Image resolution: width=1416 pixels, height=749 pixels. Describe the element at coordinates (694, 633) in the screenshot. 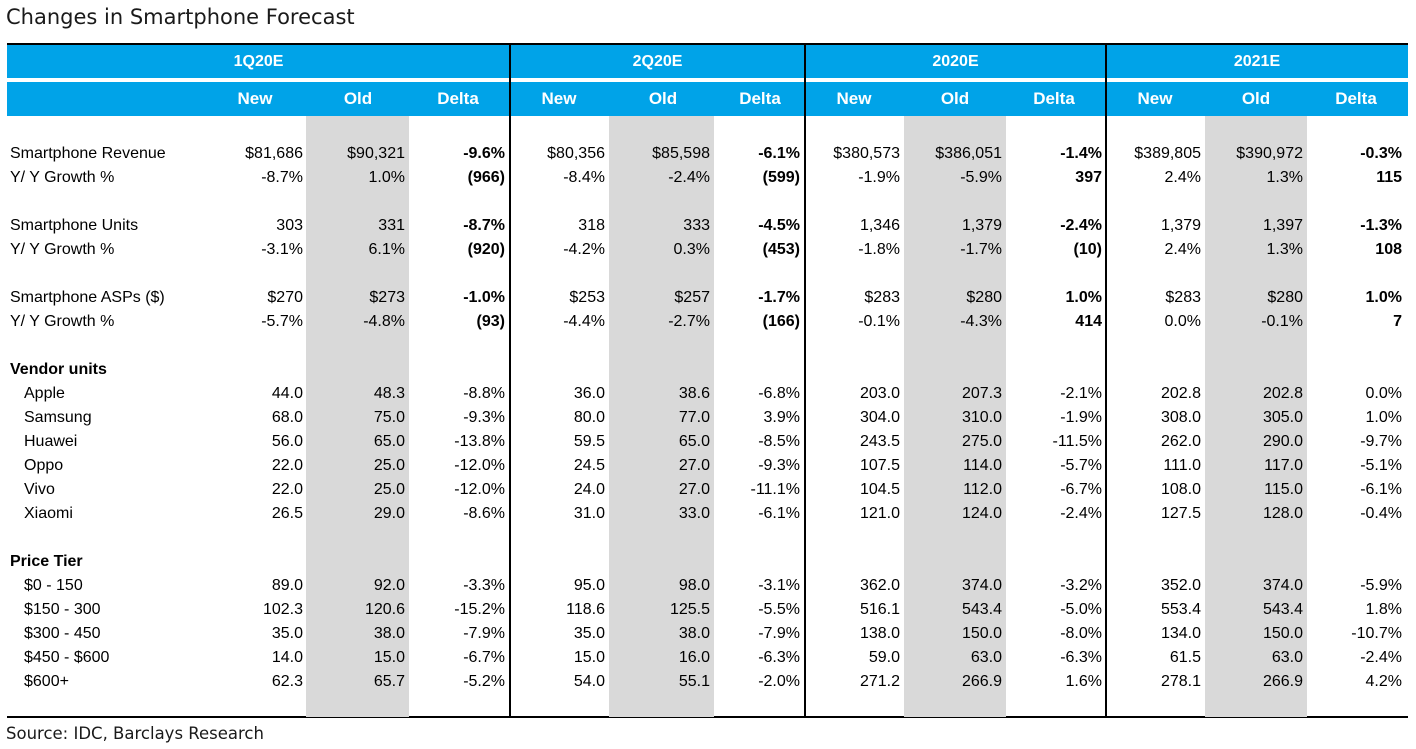

I see `table-cell: 38.0` at that location.